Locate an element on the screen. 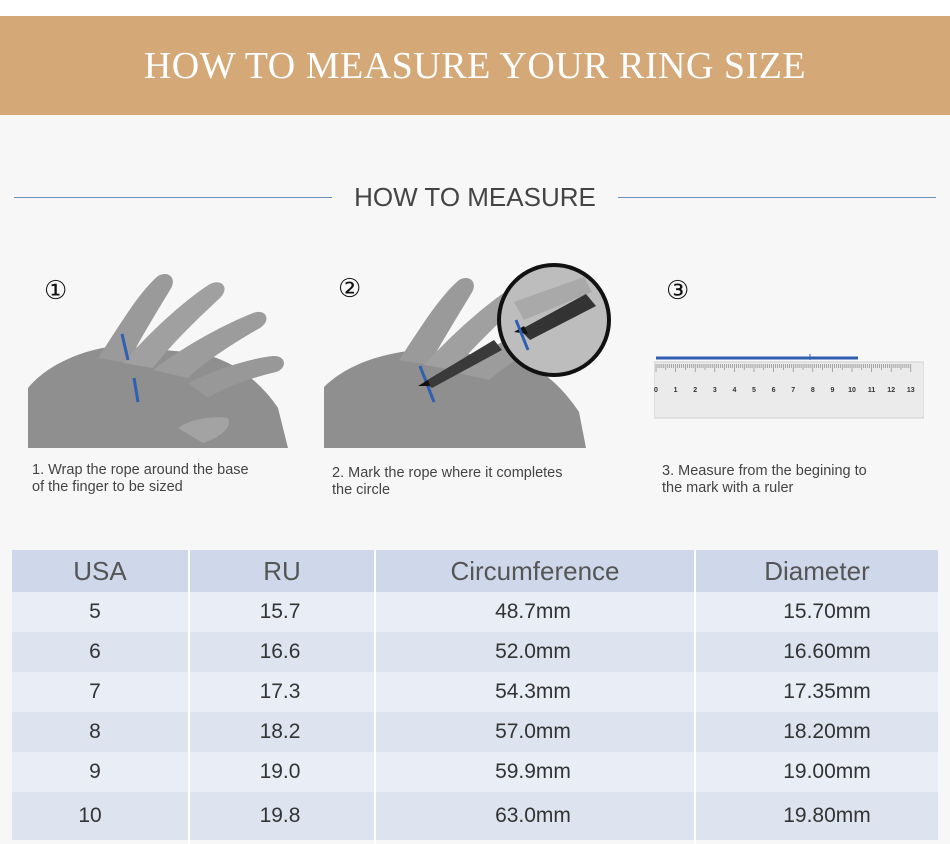 The width and height of the screenshot is (950, 844). ruler-label: 13 is located at coordinates (911, 390).